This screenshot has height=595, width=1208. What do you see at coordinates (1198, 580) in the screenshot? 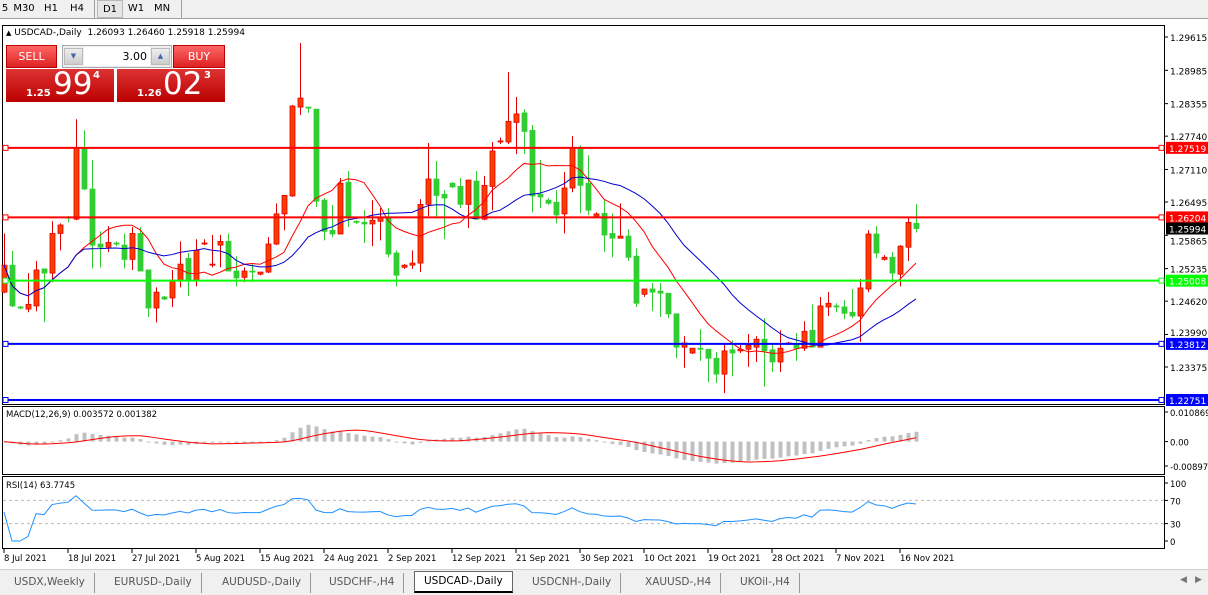
I see `scroll-right-icon: ▶` at bounding box center [1198, 580].